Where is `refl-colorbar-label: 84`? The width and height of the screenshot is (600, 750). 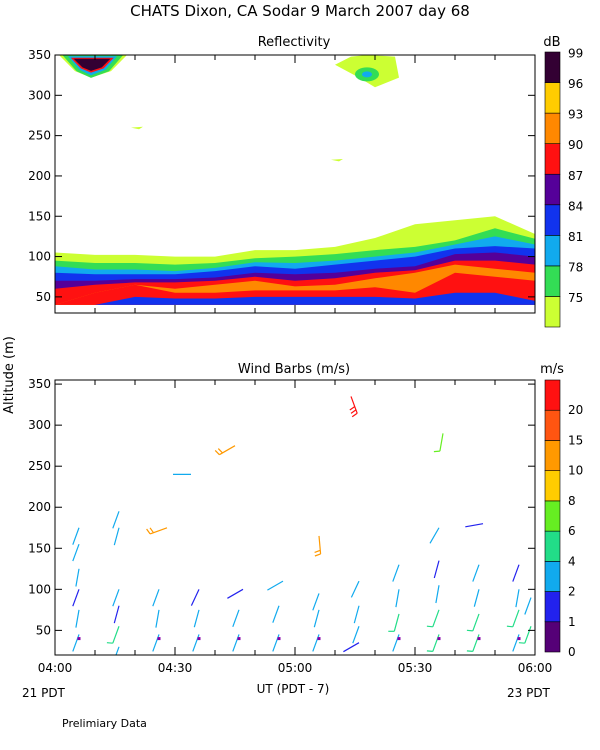
refl-colorbar-label: 84 is located at coordinates (575, 206).